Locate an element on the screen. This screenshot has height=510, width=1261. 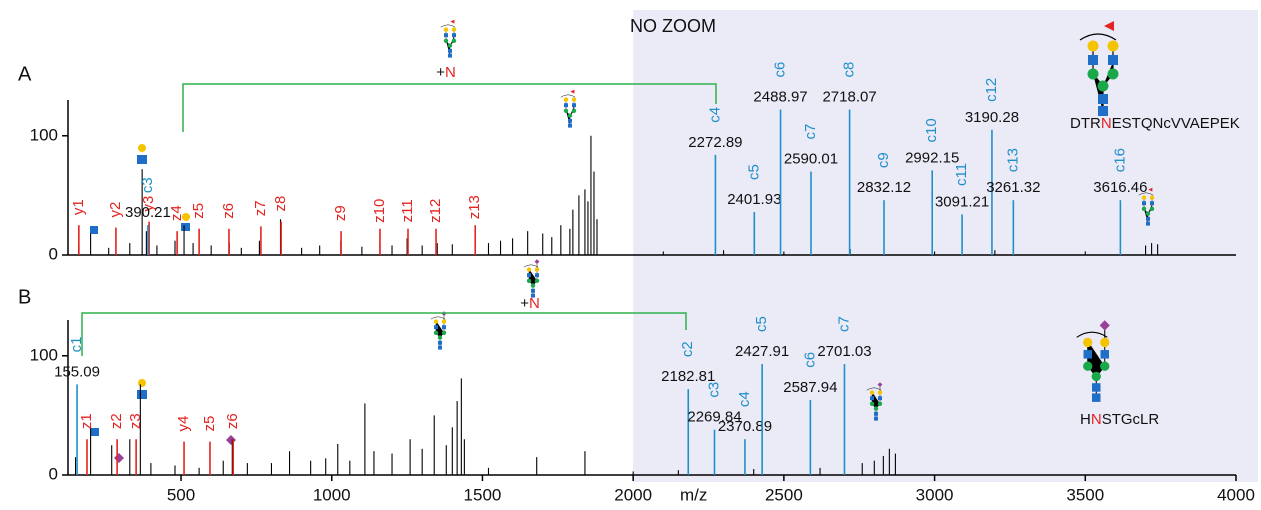
mass-label: 2182.81 is located at coordinates (688, 376).